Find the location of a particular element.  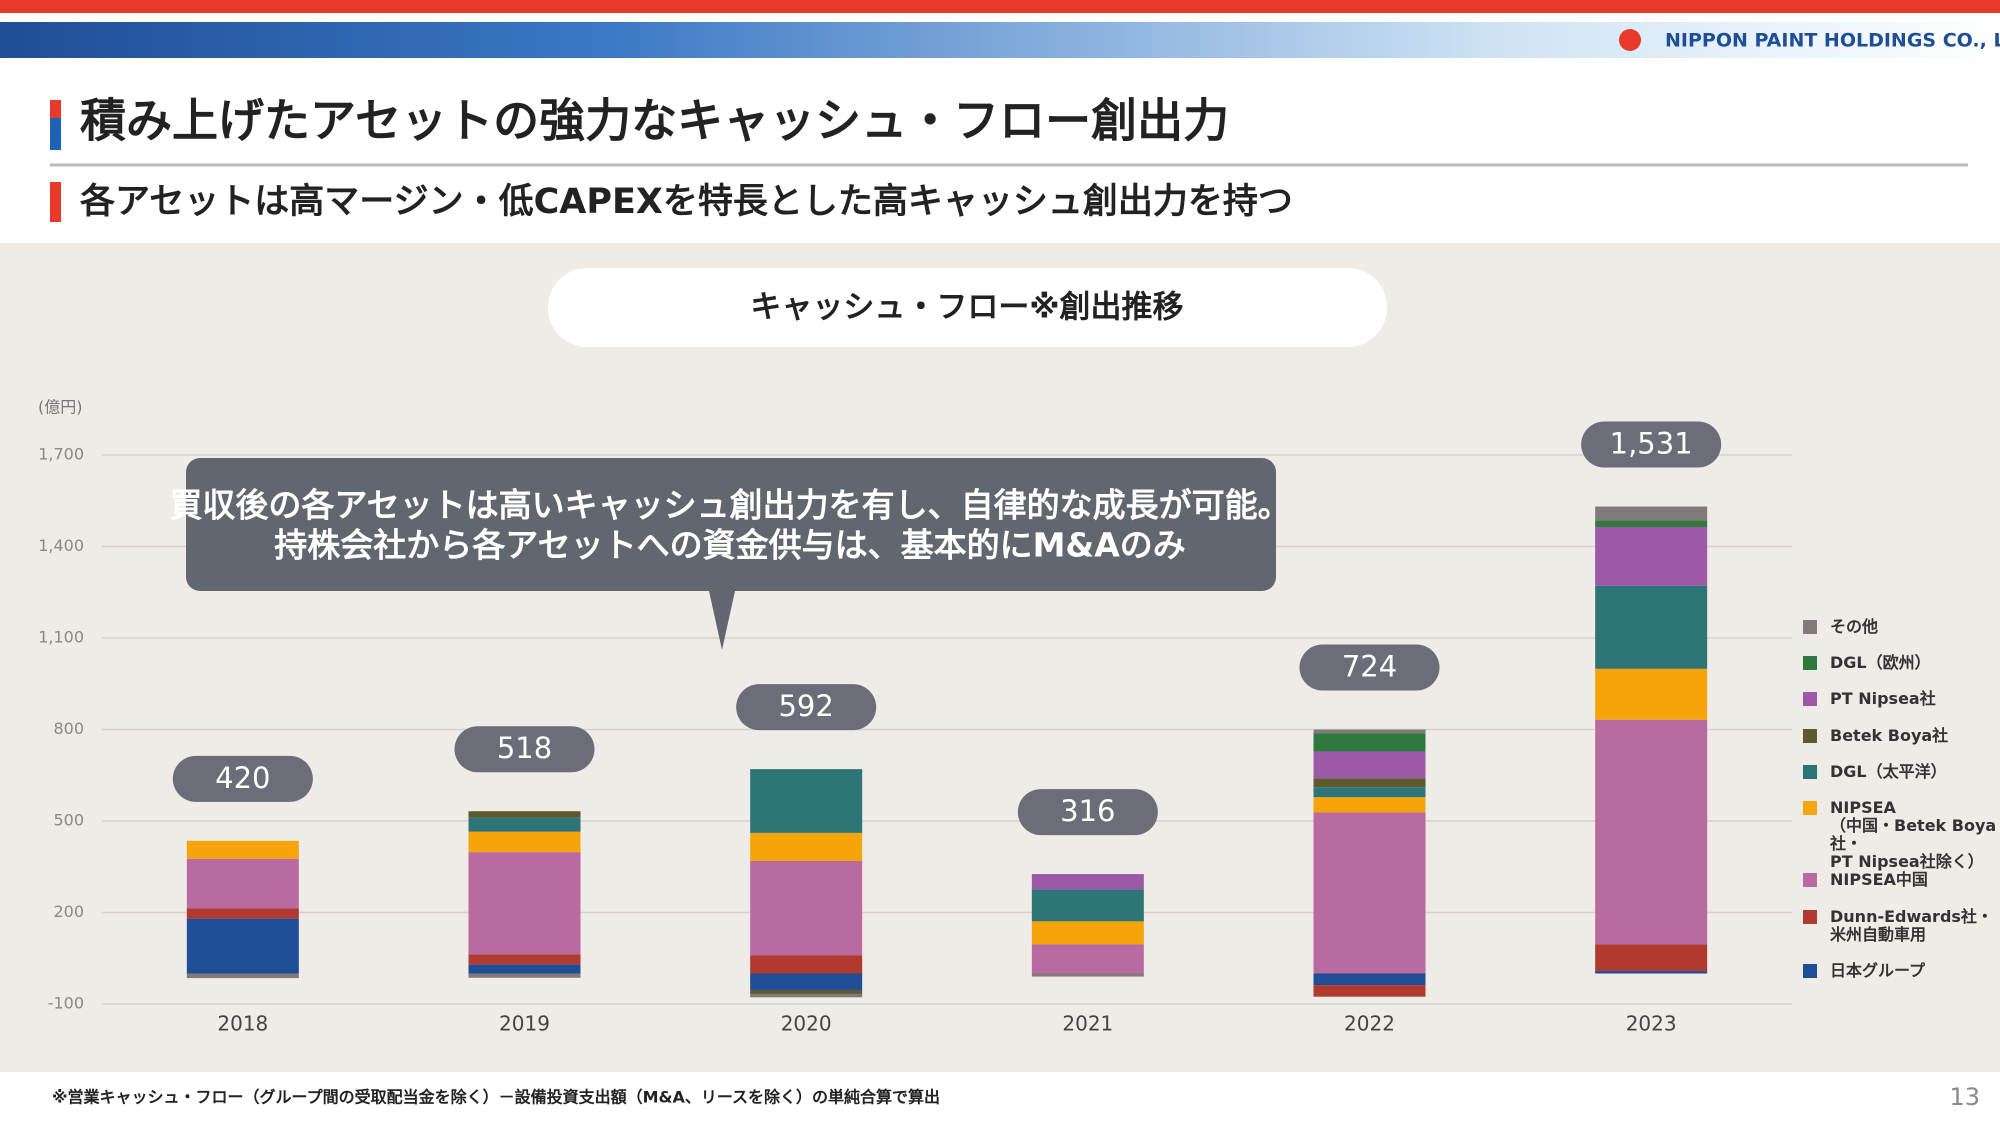

total-label: 316 is located at coordinates (1087, 811).